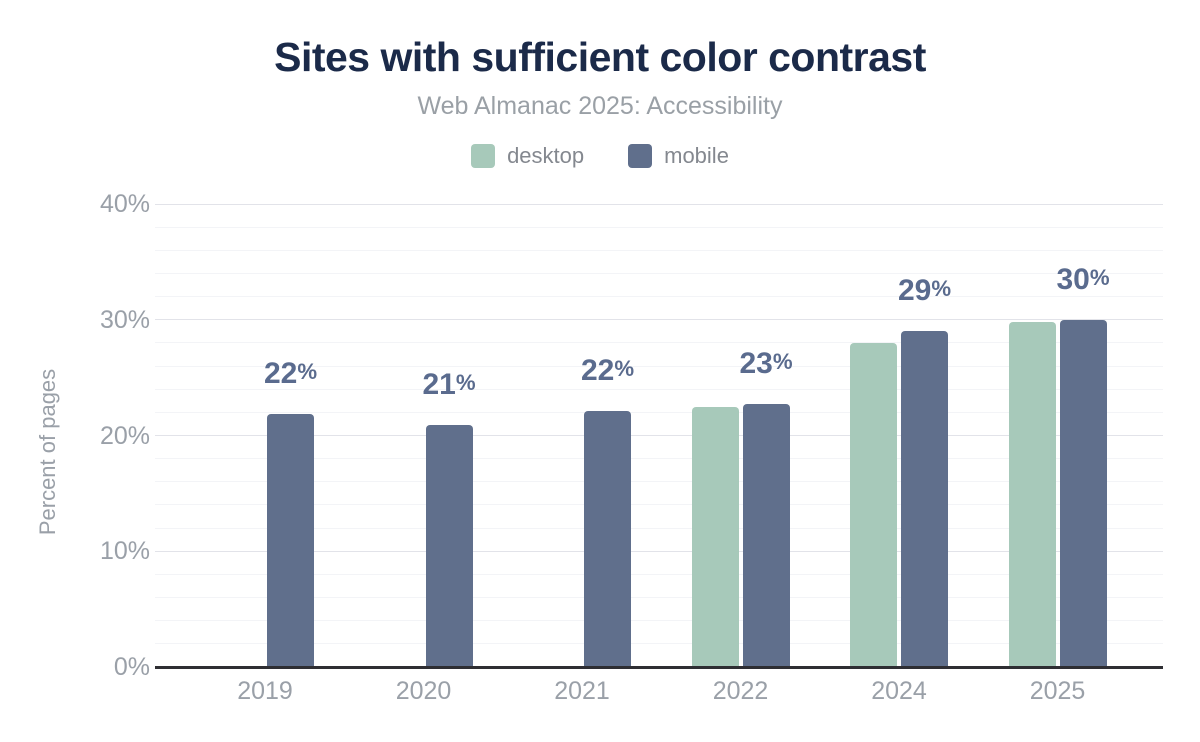  What do you see at coordinates (600, 57) in the screenshot?
I see `chart-title: Sites with sufficient color contrast` at bounding box center [600, 57].